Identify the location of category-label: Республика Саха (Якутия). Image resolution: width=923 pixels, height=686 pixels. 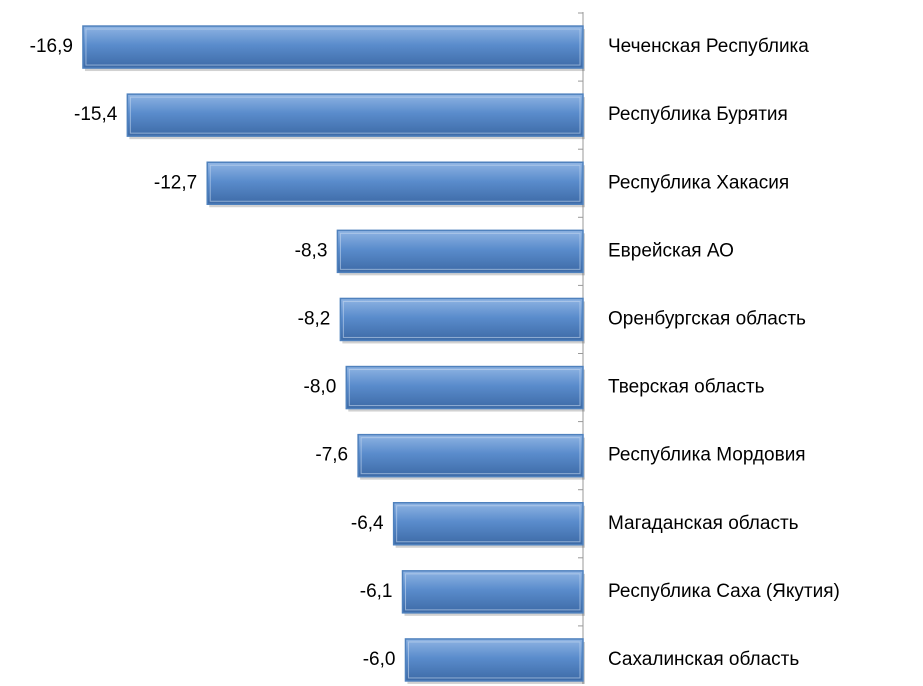
(724, 591).